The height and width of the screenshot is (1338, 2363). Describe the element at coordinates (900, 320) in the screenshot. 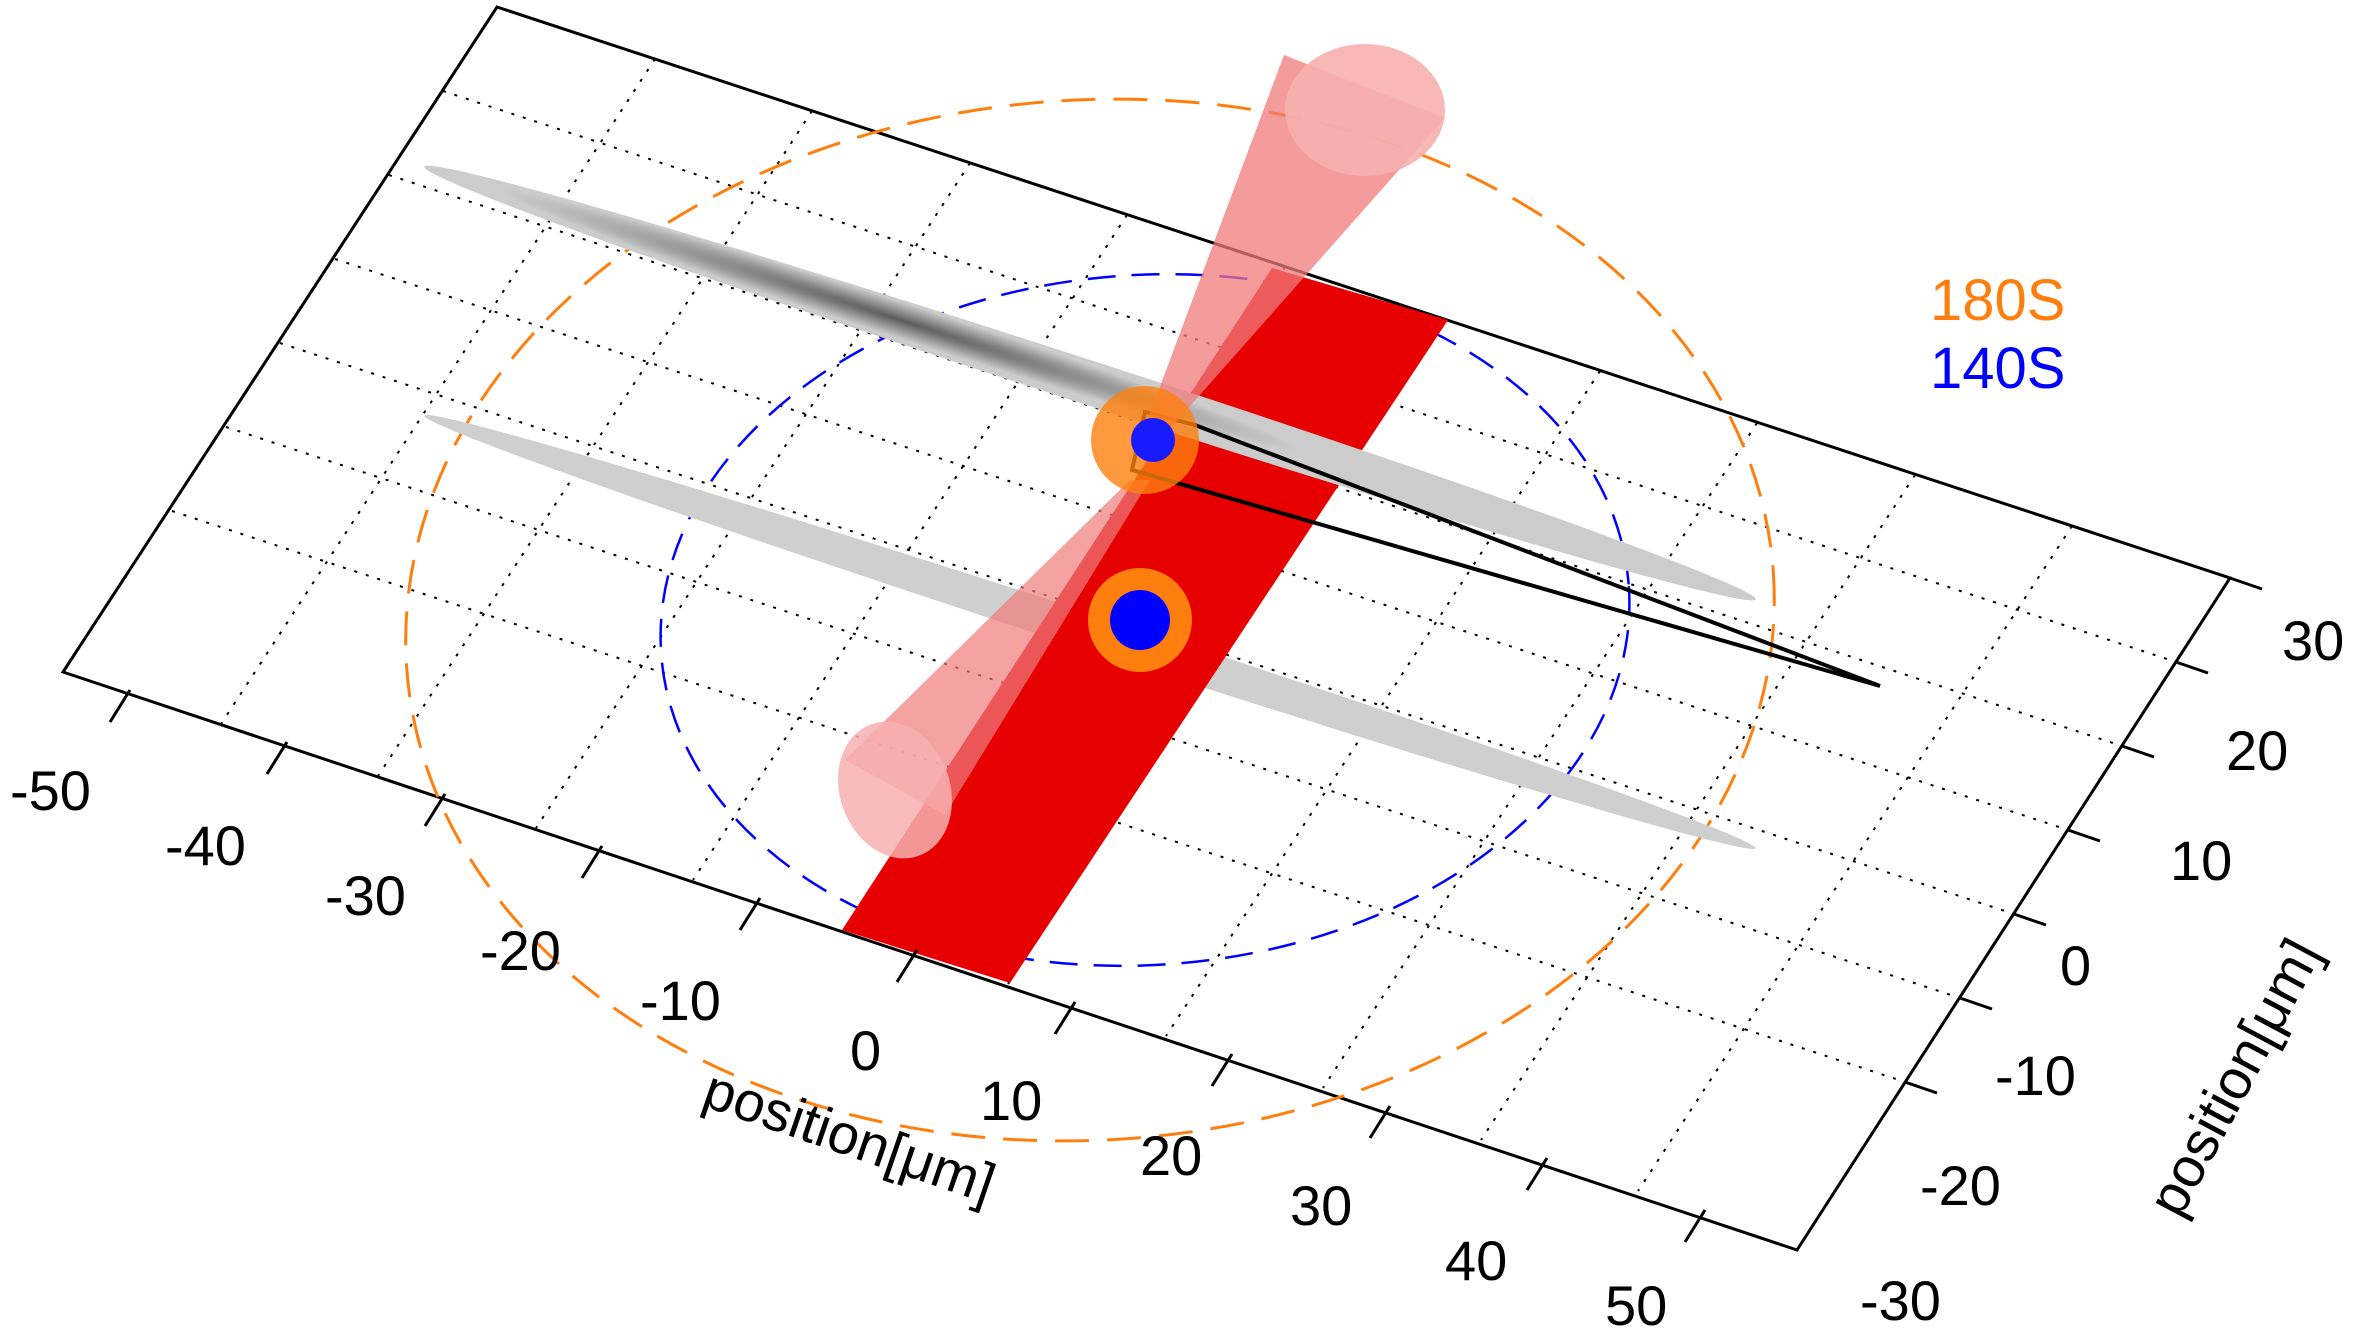

I see `atom-cloud-dots` at that location.